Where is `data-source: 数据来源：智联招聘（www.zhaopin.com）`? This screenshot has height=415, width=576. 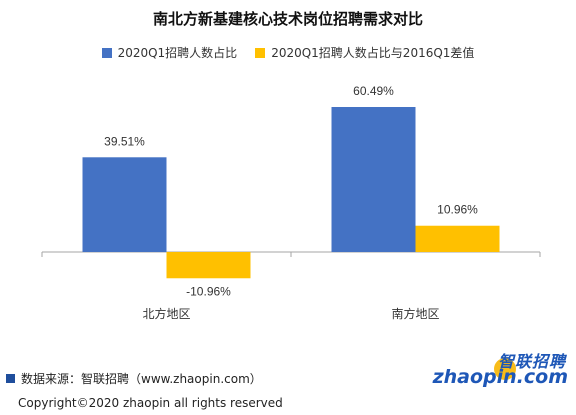
data-source: 数据来源：智联招聘（www.zhaopin.com） is located at coordinates (134, 378).